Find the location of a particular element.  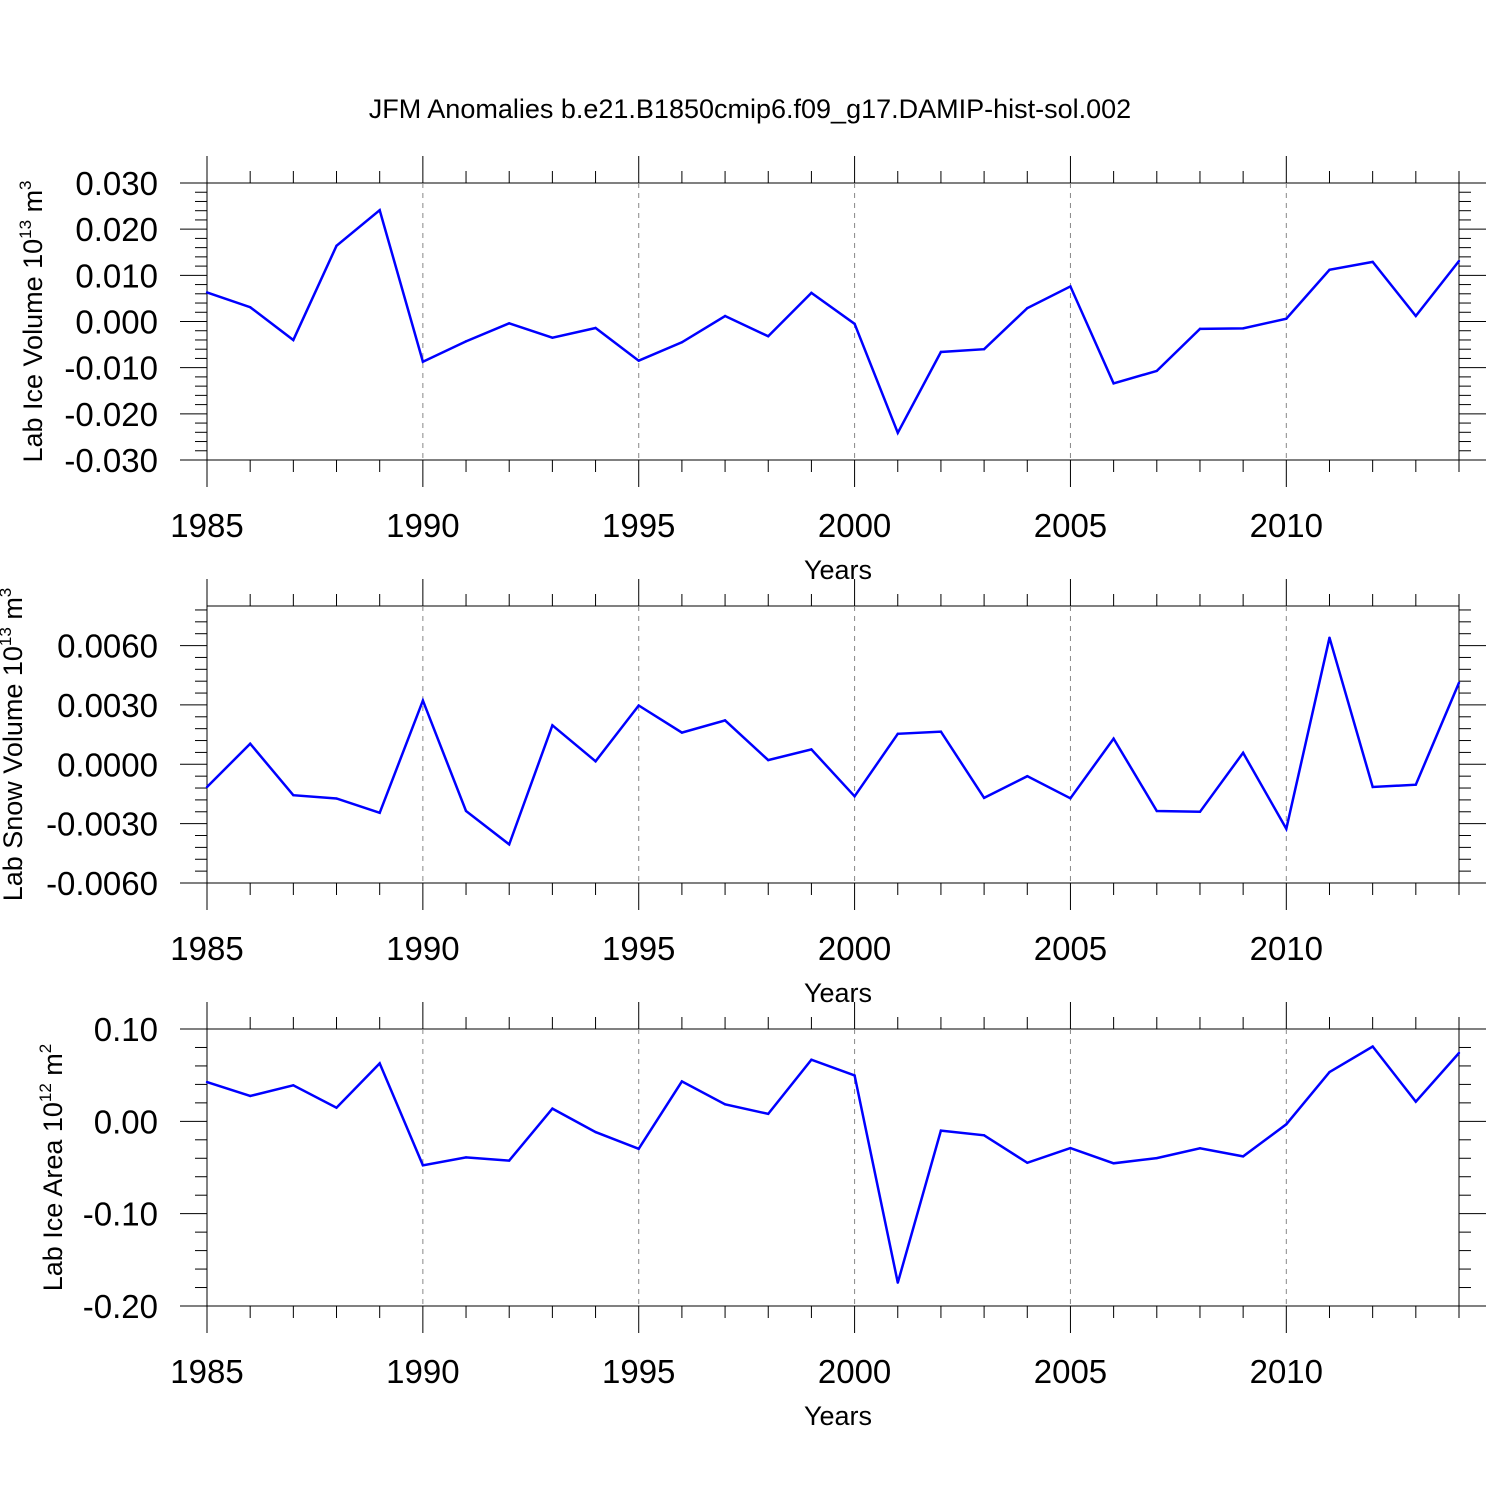

x-tick-label: 2000 is located at coordinates (854, 1371).